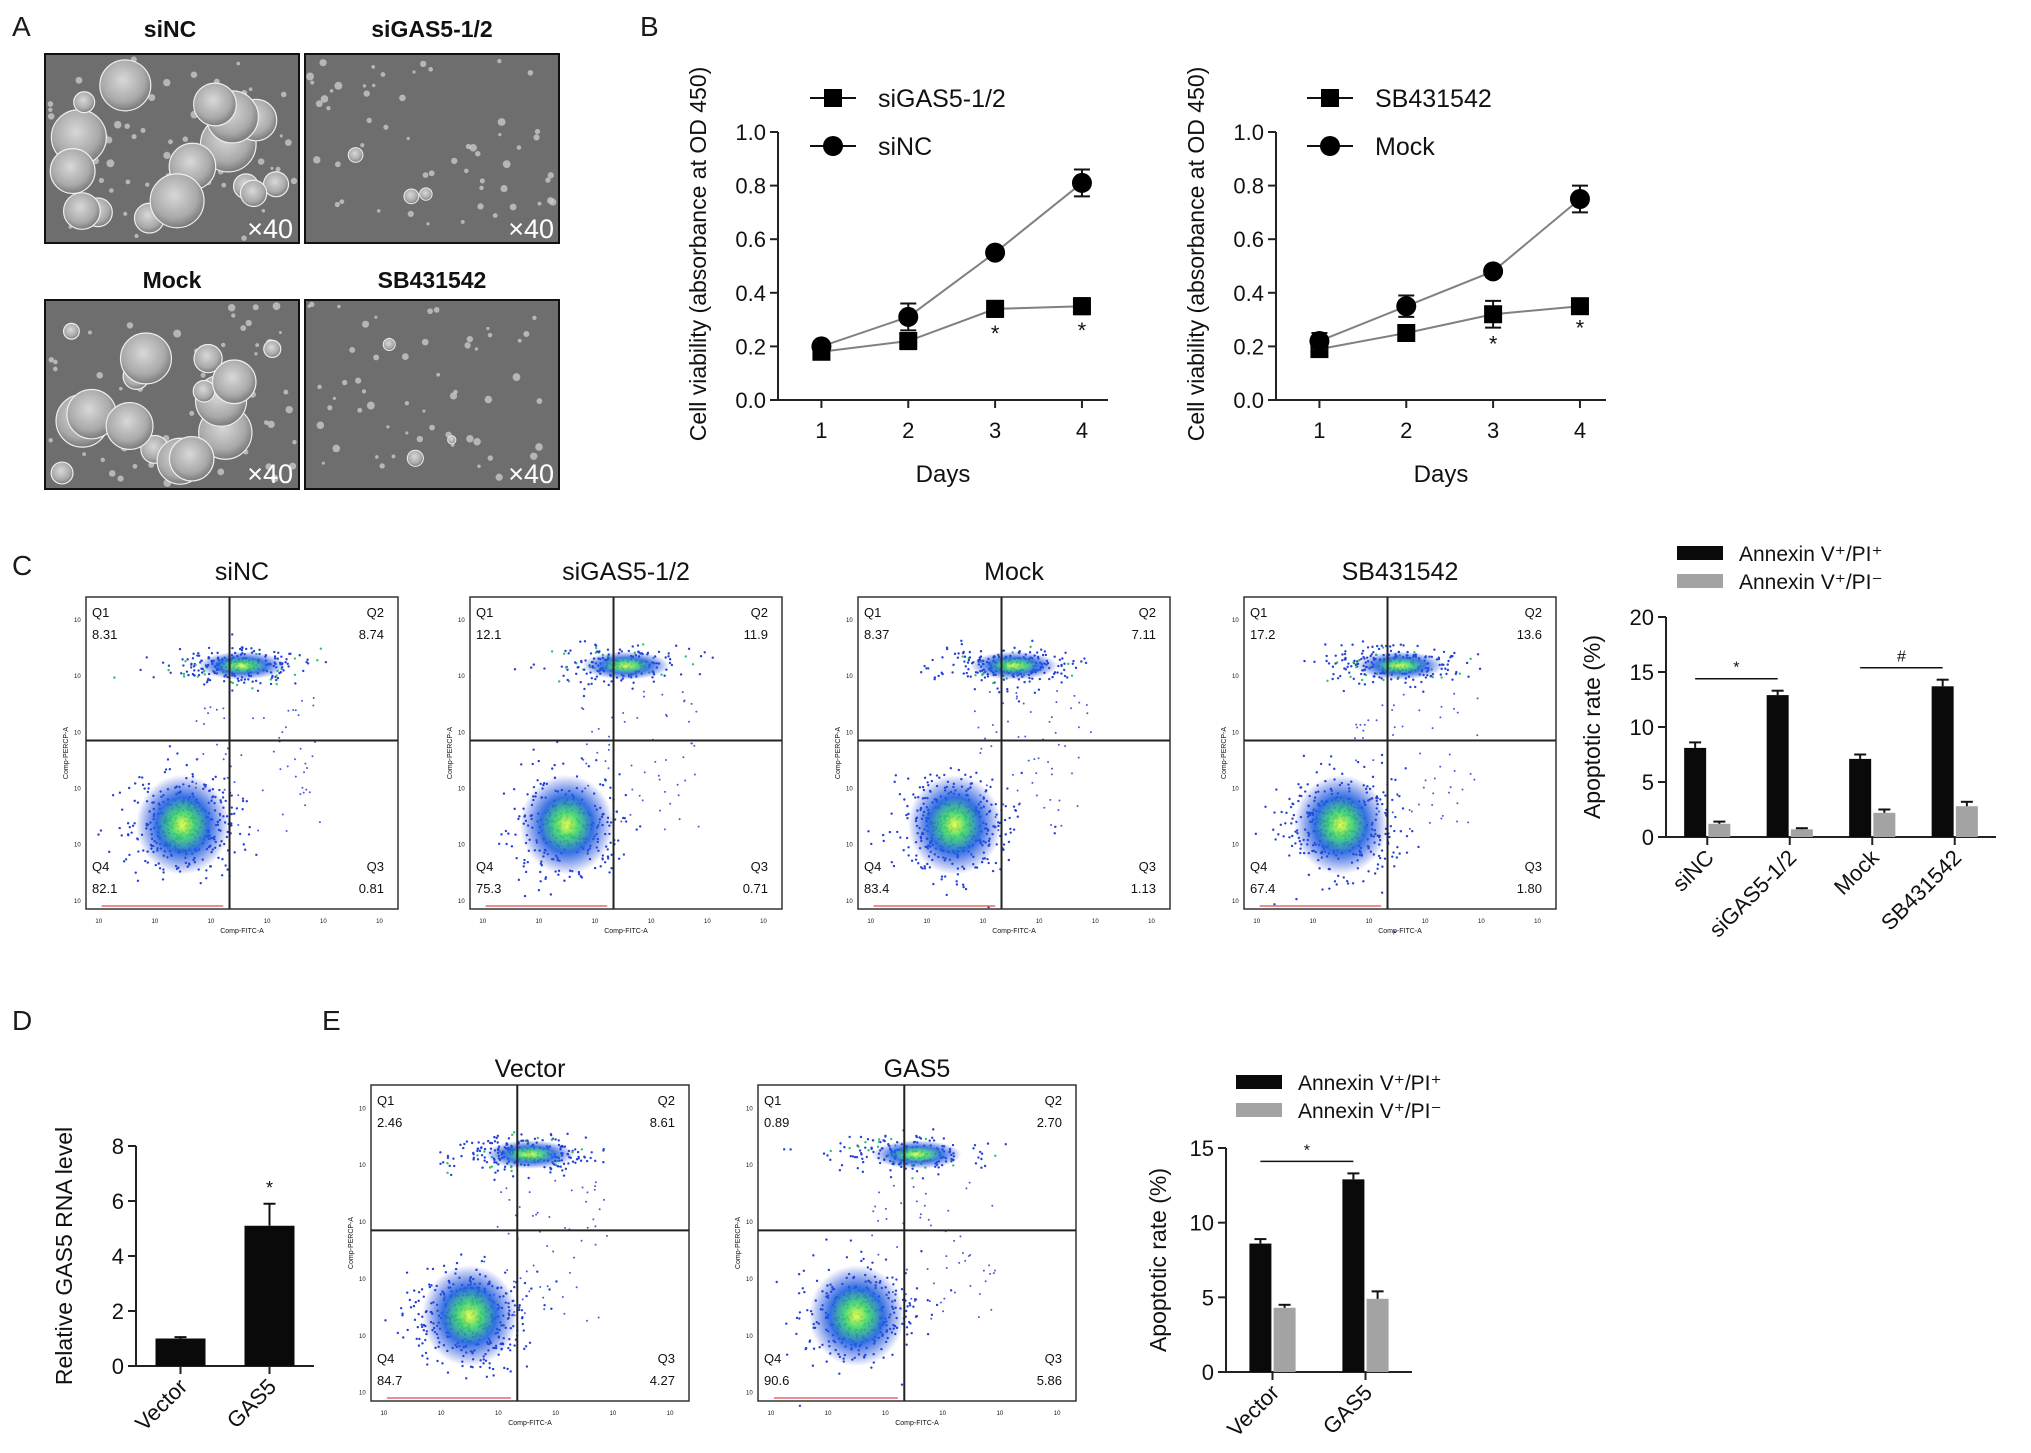  Describe the element at coordinates (1143, 888) in the screenshot. I see `quadrant-value-q3: 1.13` at that location.